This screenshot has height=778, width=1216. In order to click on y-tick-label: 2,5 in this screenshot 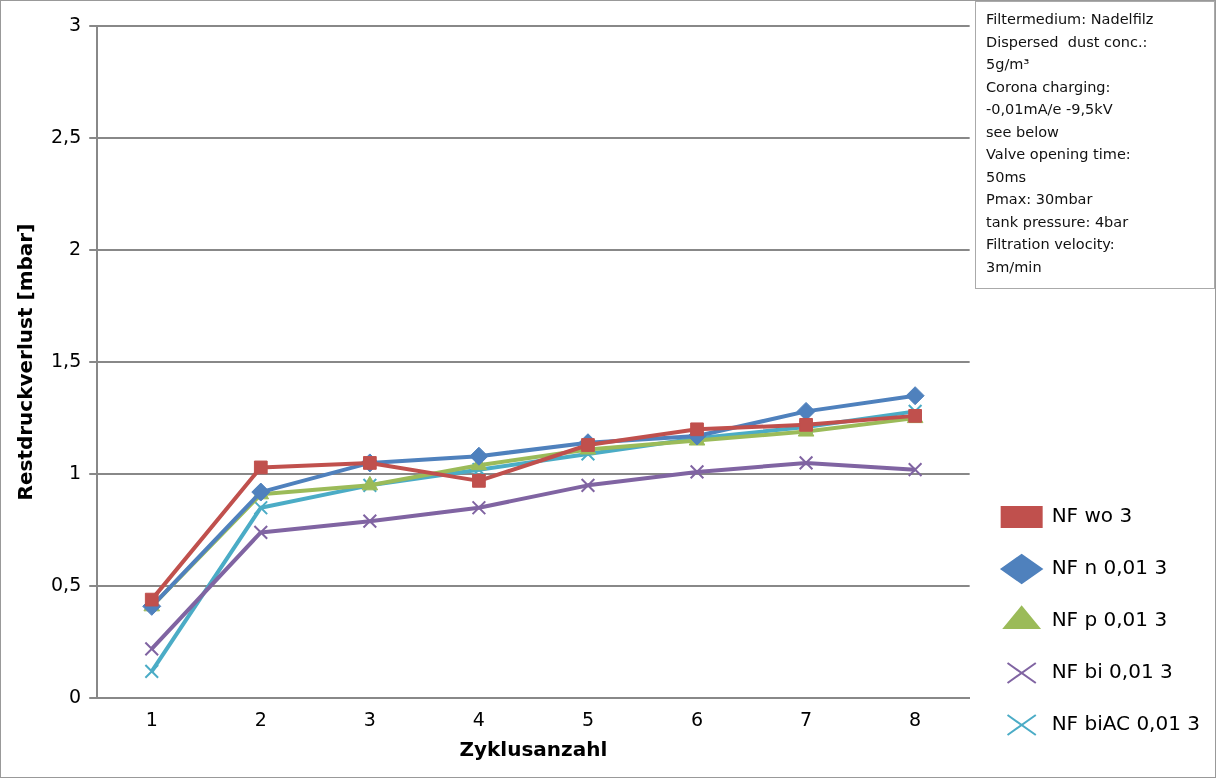, I will do `click(66, 135)`.